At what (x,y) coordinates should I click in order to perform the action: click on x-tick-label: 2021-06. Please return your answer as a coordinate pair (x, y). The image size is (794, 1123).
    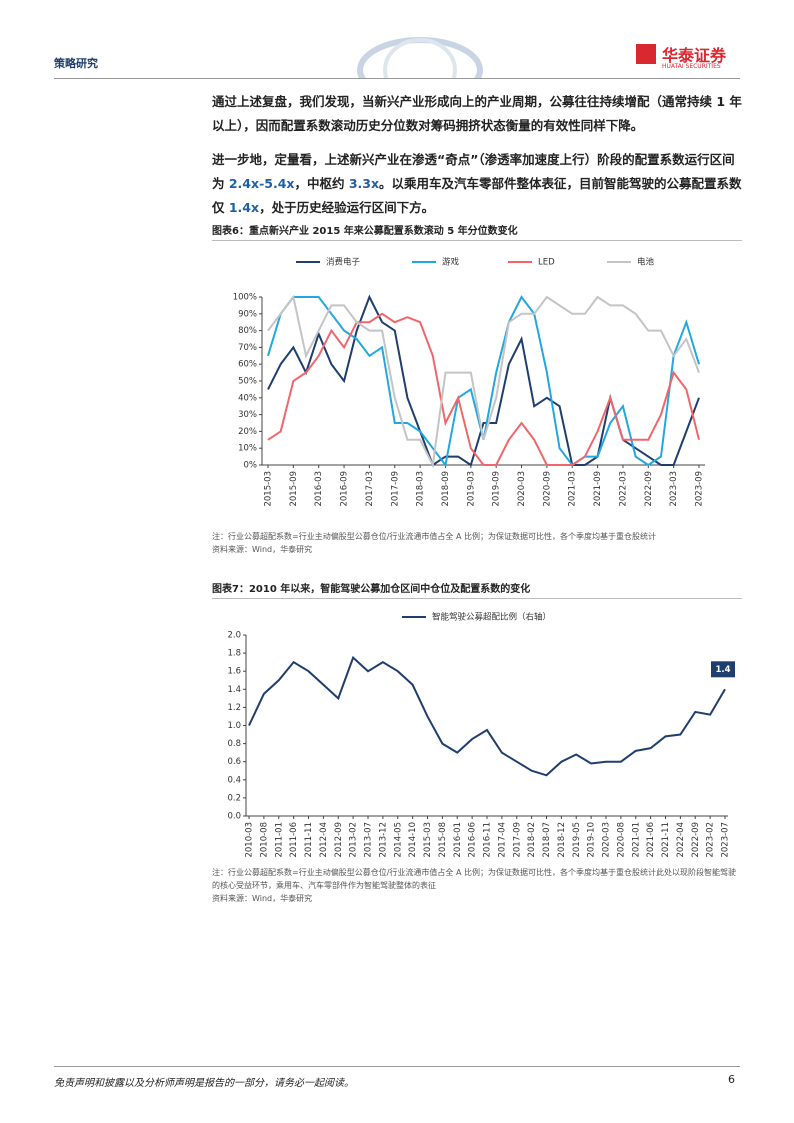
    Looking at the image, I should click on (651, 840).